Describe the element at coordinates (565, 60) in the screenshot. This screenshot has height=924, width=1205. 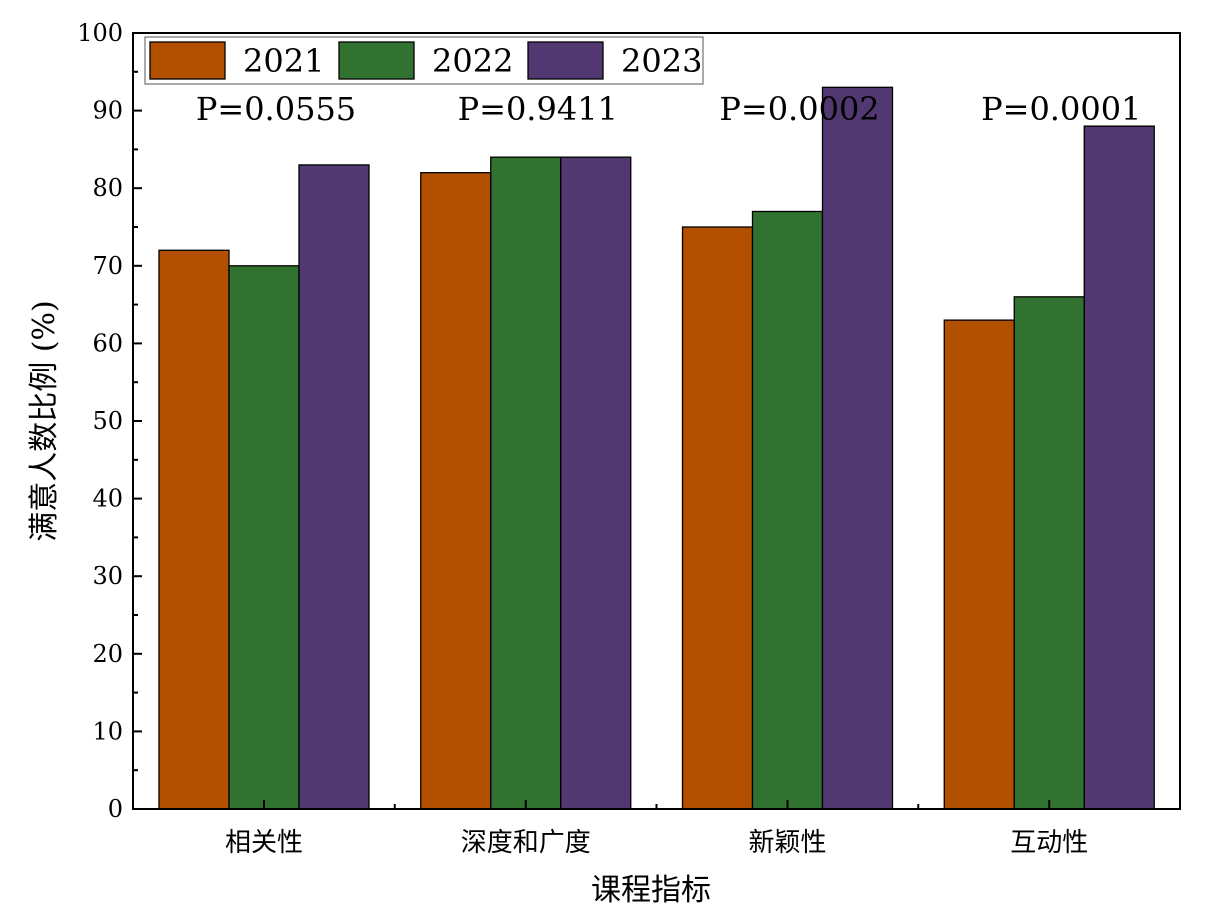
I see `legend-swatch-2023` at that location.